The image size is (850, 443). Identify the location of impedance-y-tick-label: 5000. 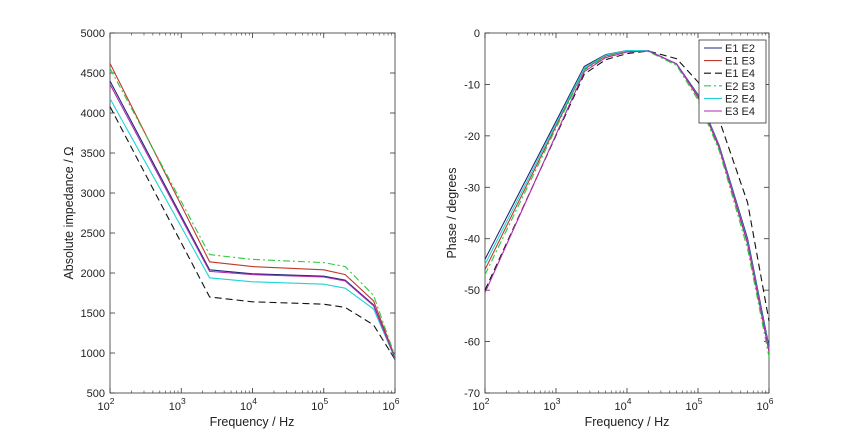
(93, 34).